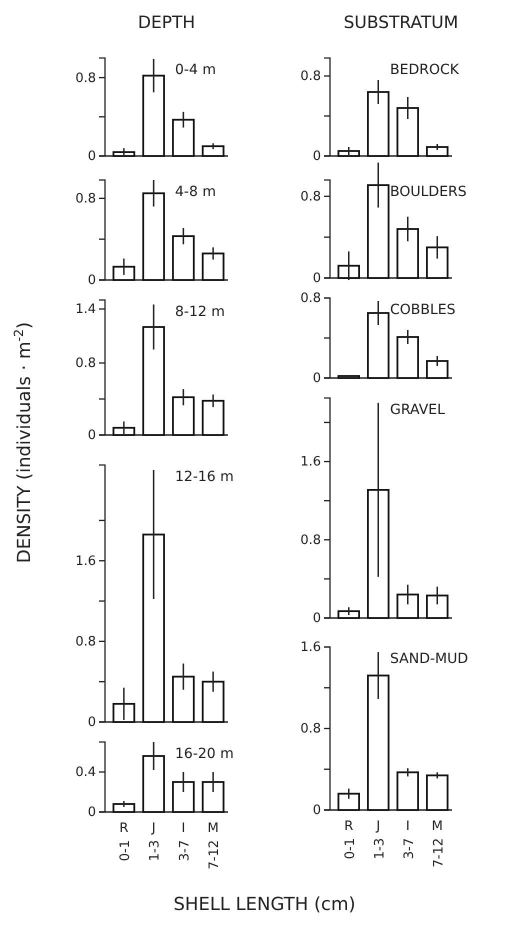 The image size is (529, 925). Describe the element at coordinates (425, 70) in the screenshot. I see `annotation: BEDROCK` at that location.